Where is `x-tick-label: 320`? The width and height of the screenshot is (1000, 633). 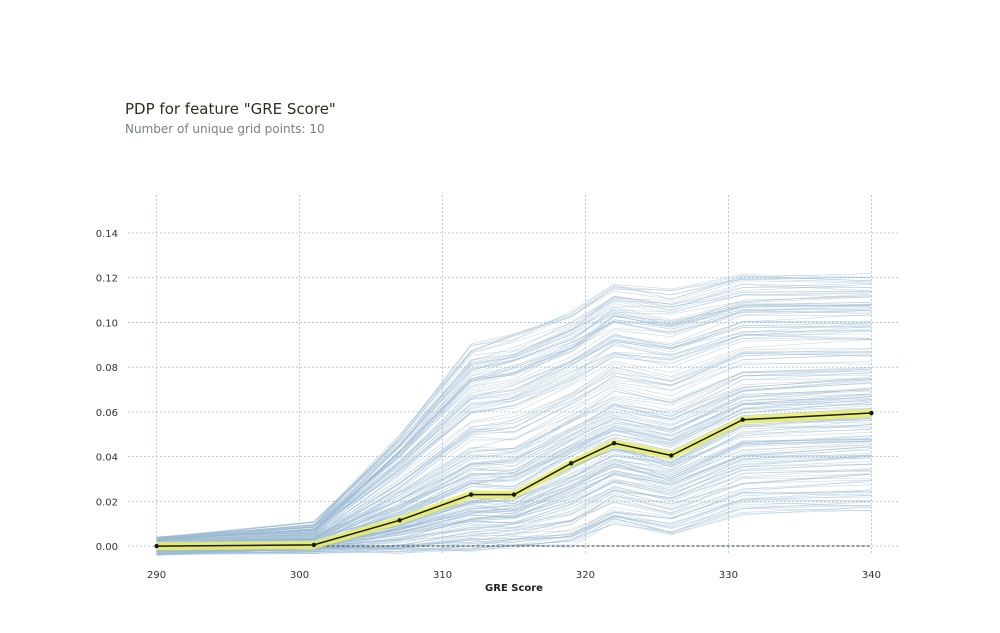 x-tick-label: 320 is located at coordinates (585, 575).